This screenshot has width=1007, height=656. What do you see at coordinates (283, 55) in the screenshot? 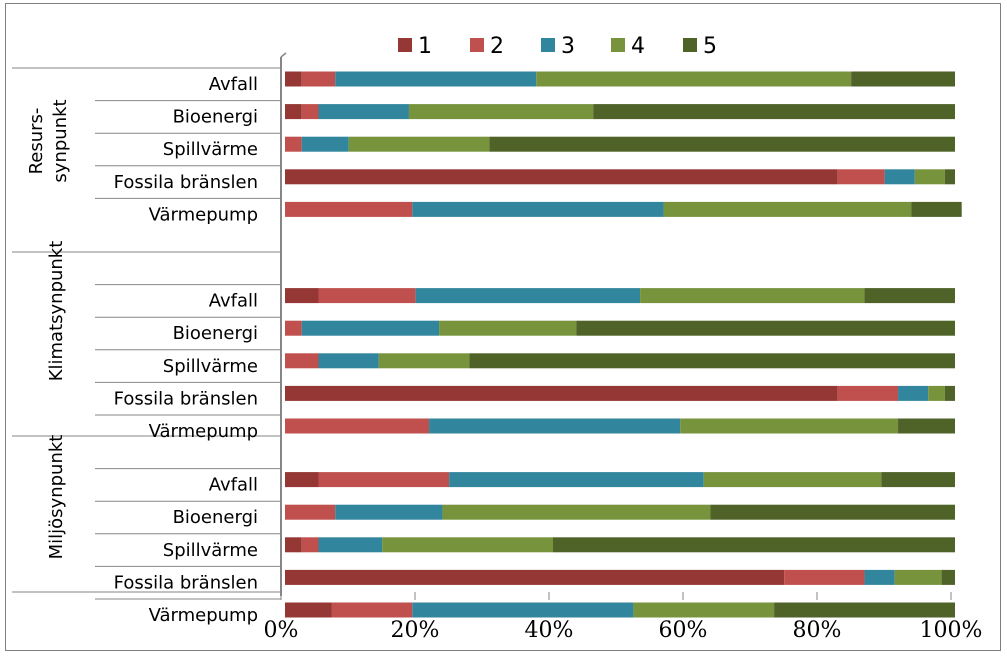
I see `y-axis-cap` at bounding box center [283, 55].